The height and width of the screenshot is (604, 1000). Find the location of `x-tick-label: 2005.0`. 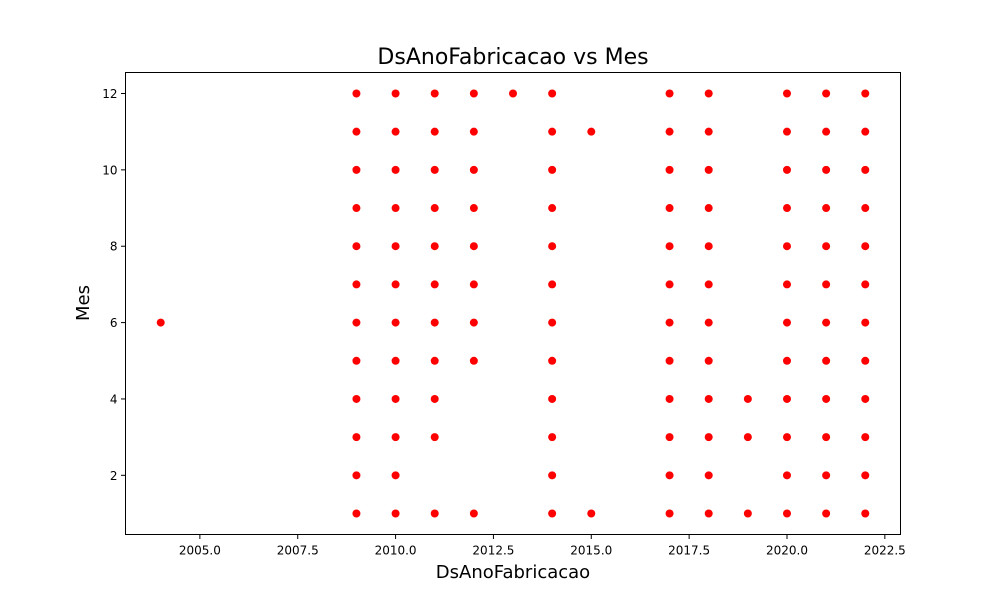

x-tick-label: 2005.0 is located at coordinates (200, 551).